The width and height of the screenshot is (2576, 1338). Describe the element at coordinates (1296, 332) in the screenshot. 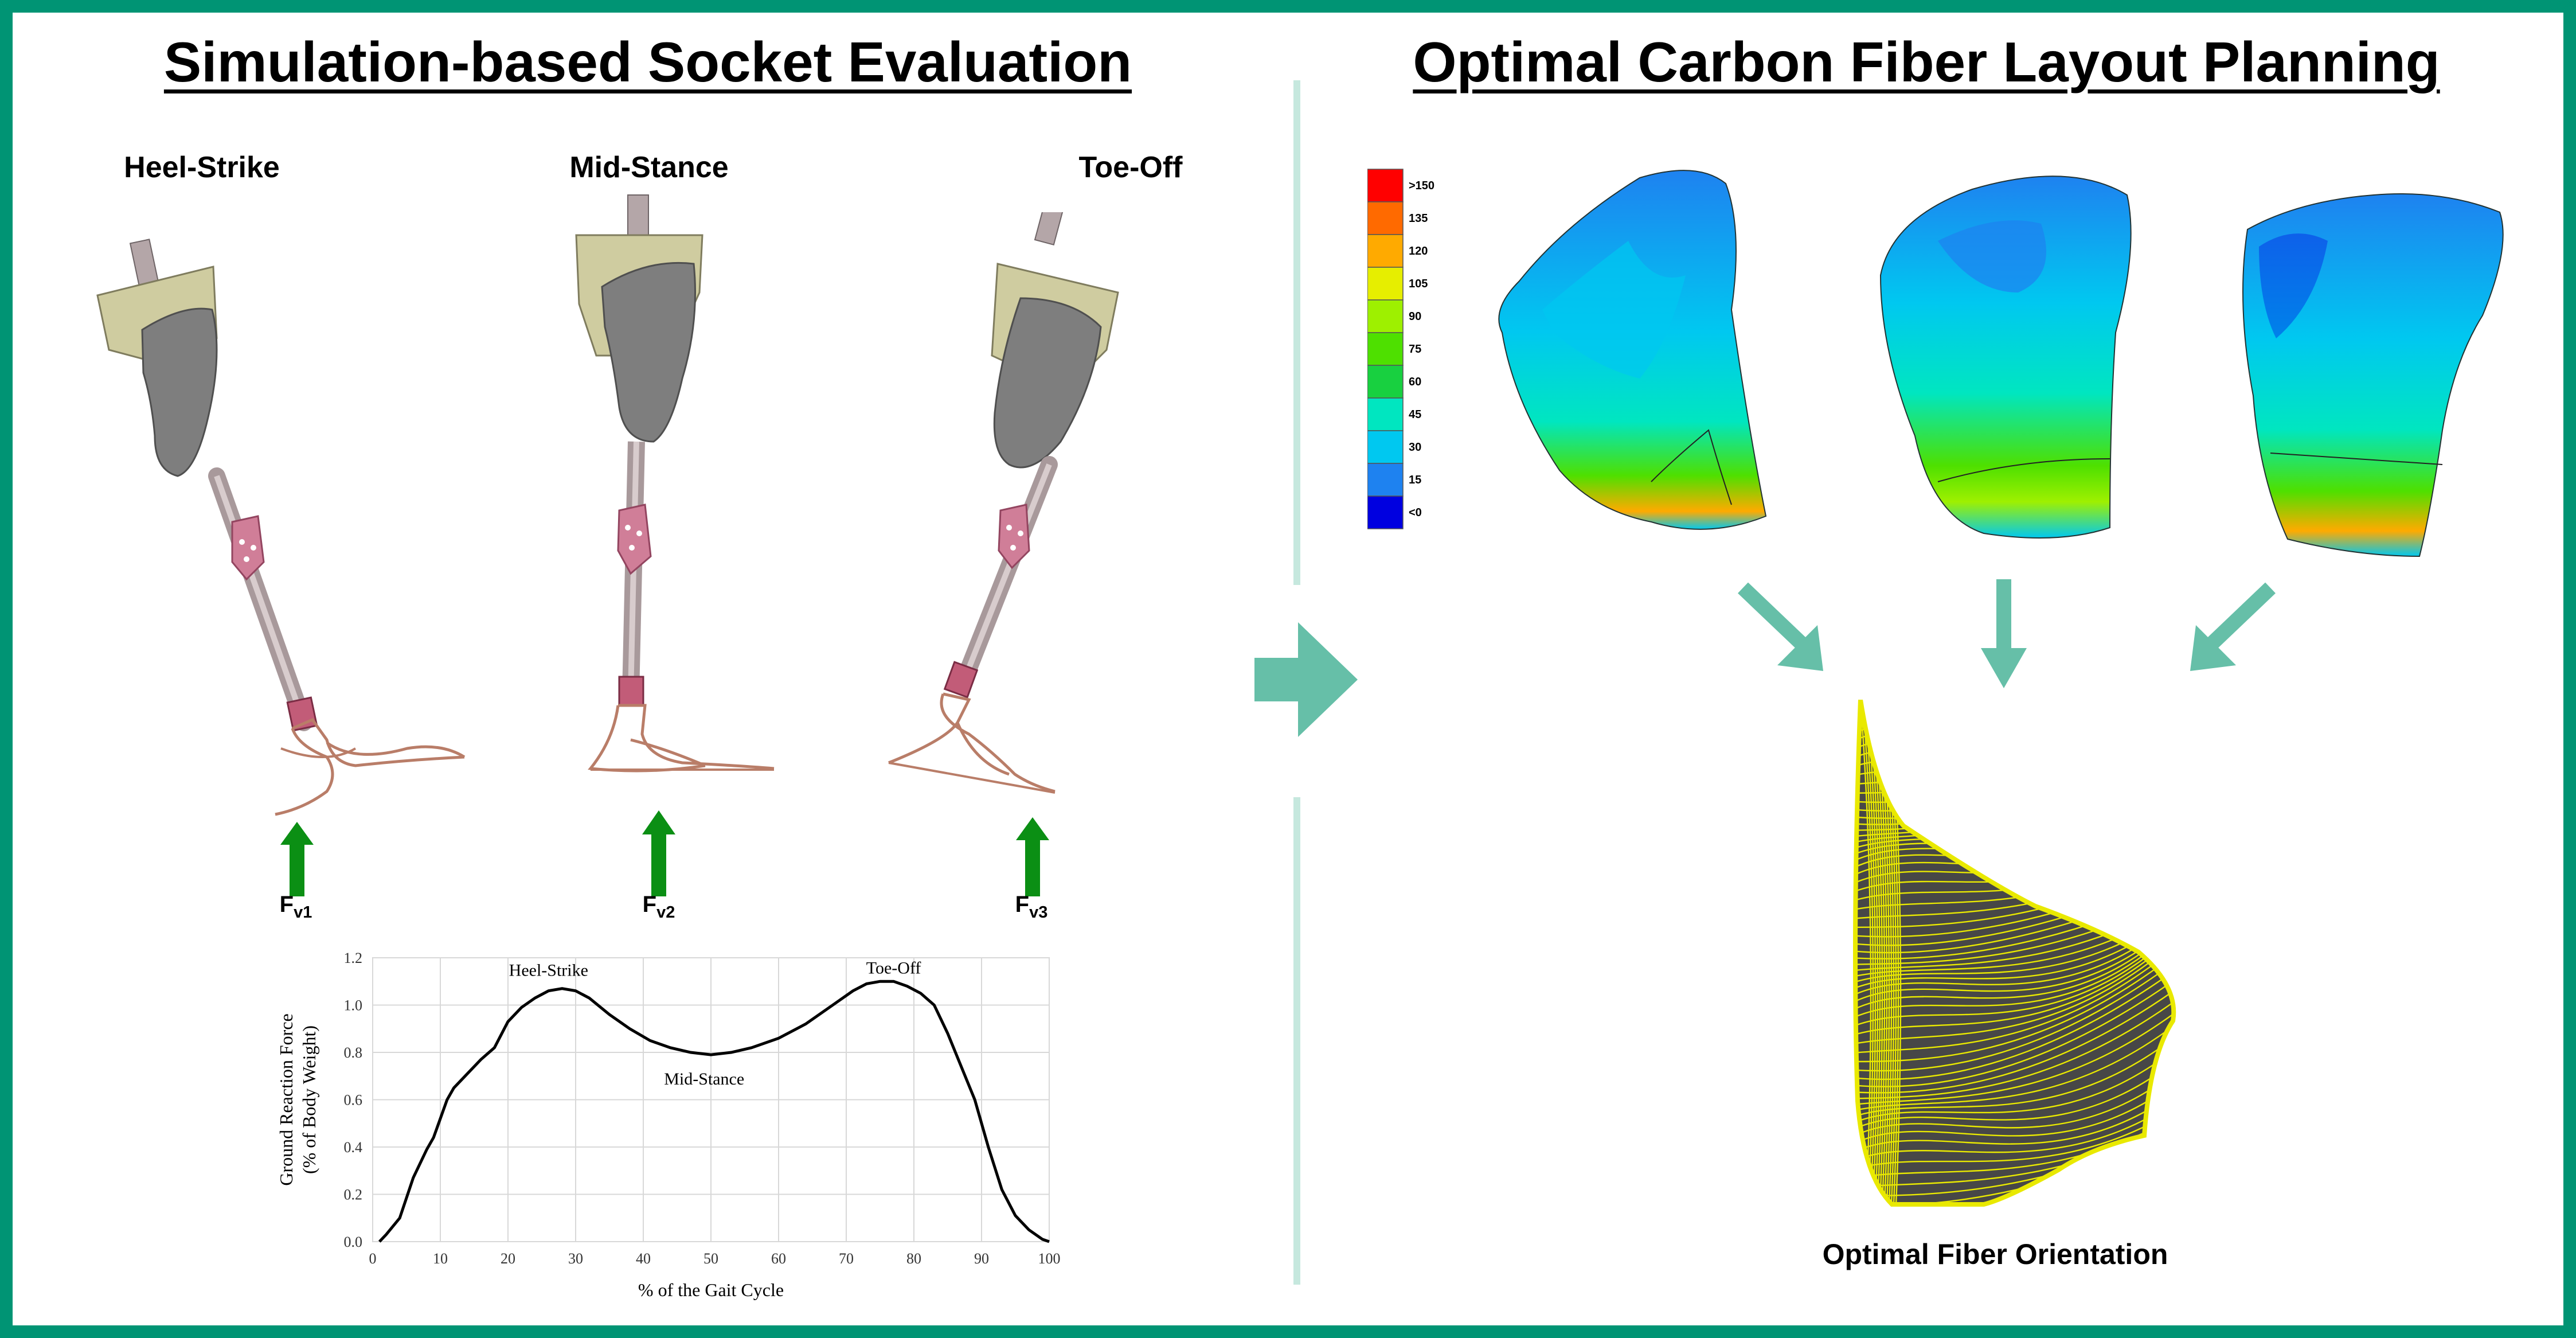

I see `divider-top` at that location.